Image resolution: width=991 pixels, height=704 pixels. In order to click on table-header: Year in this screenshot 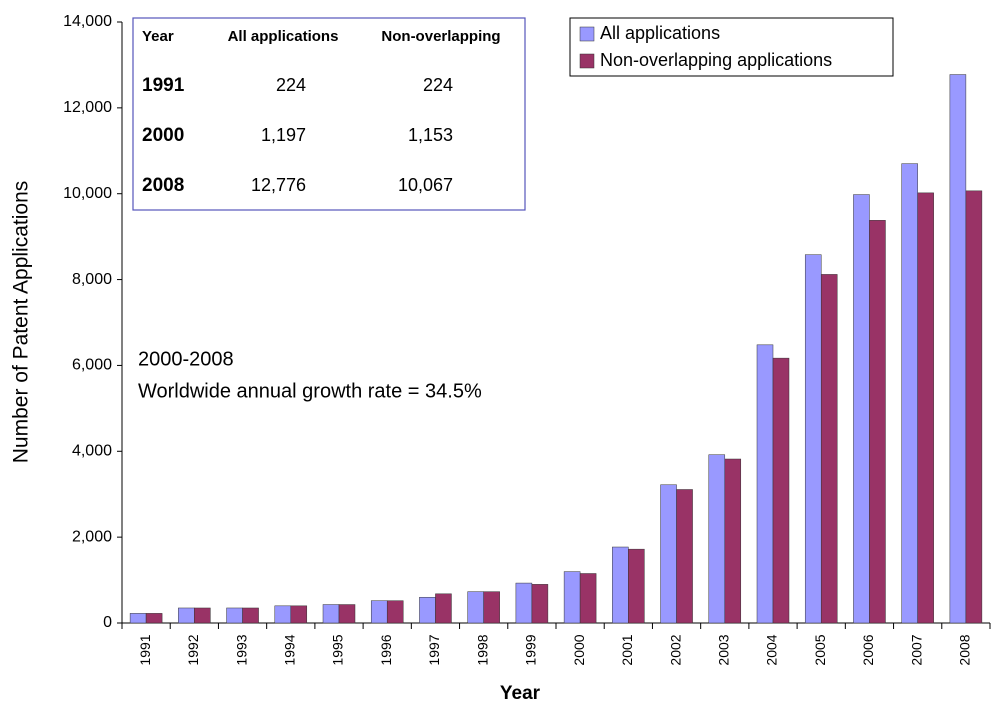, I will do `click(158, 36)`.